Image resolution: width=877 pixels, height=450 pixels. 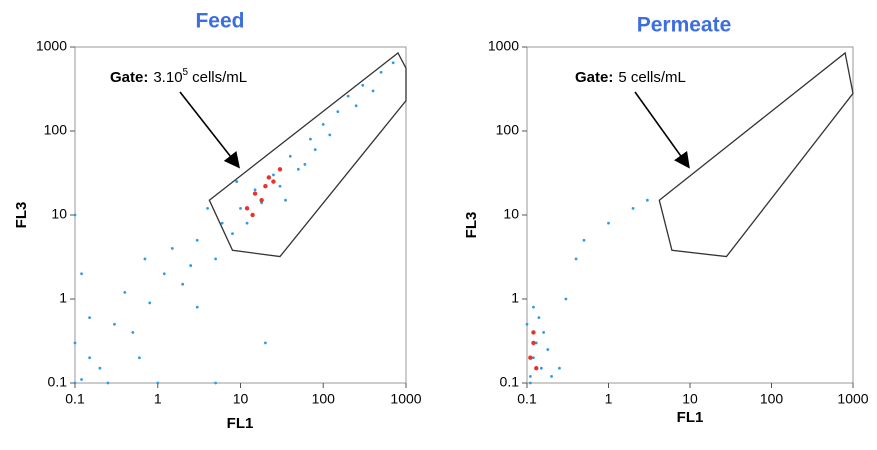 I want to click on annotation-text: 5 cells/mL, so click(x=652, y=77).